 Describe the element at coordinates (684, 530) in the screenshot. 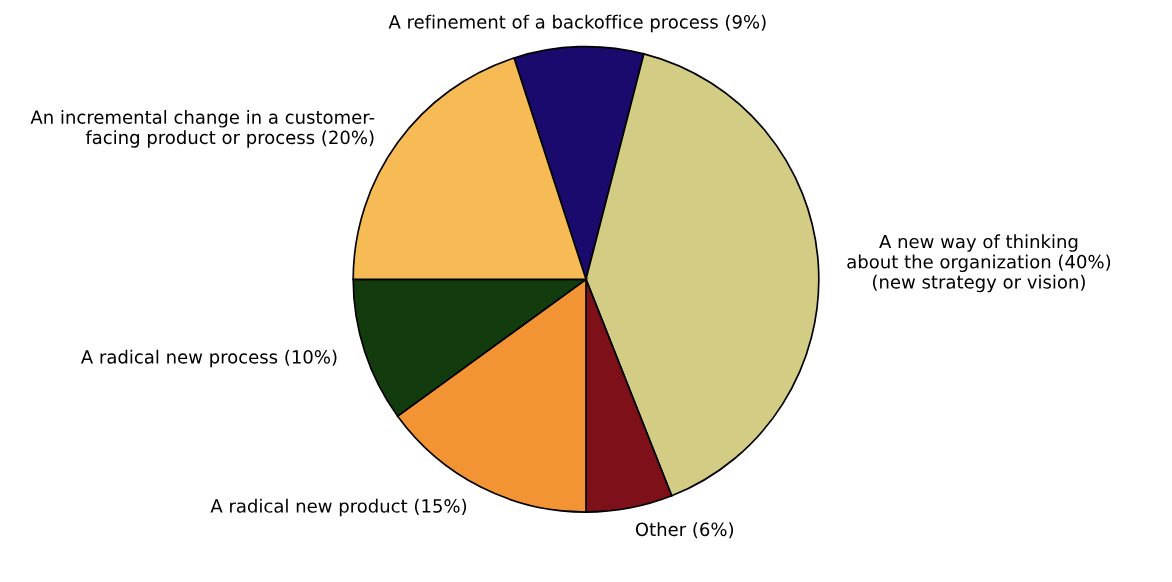

I see `slice-label: Other (6%)` at that location.